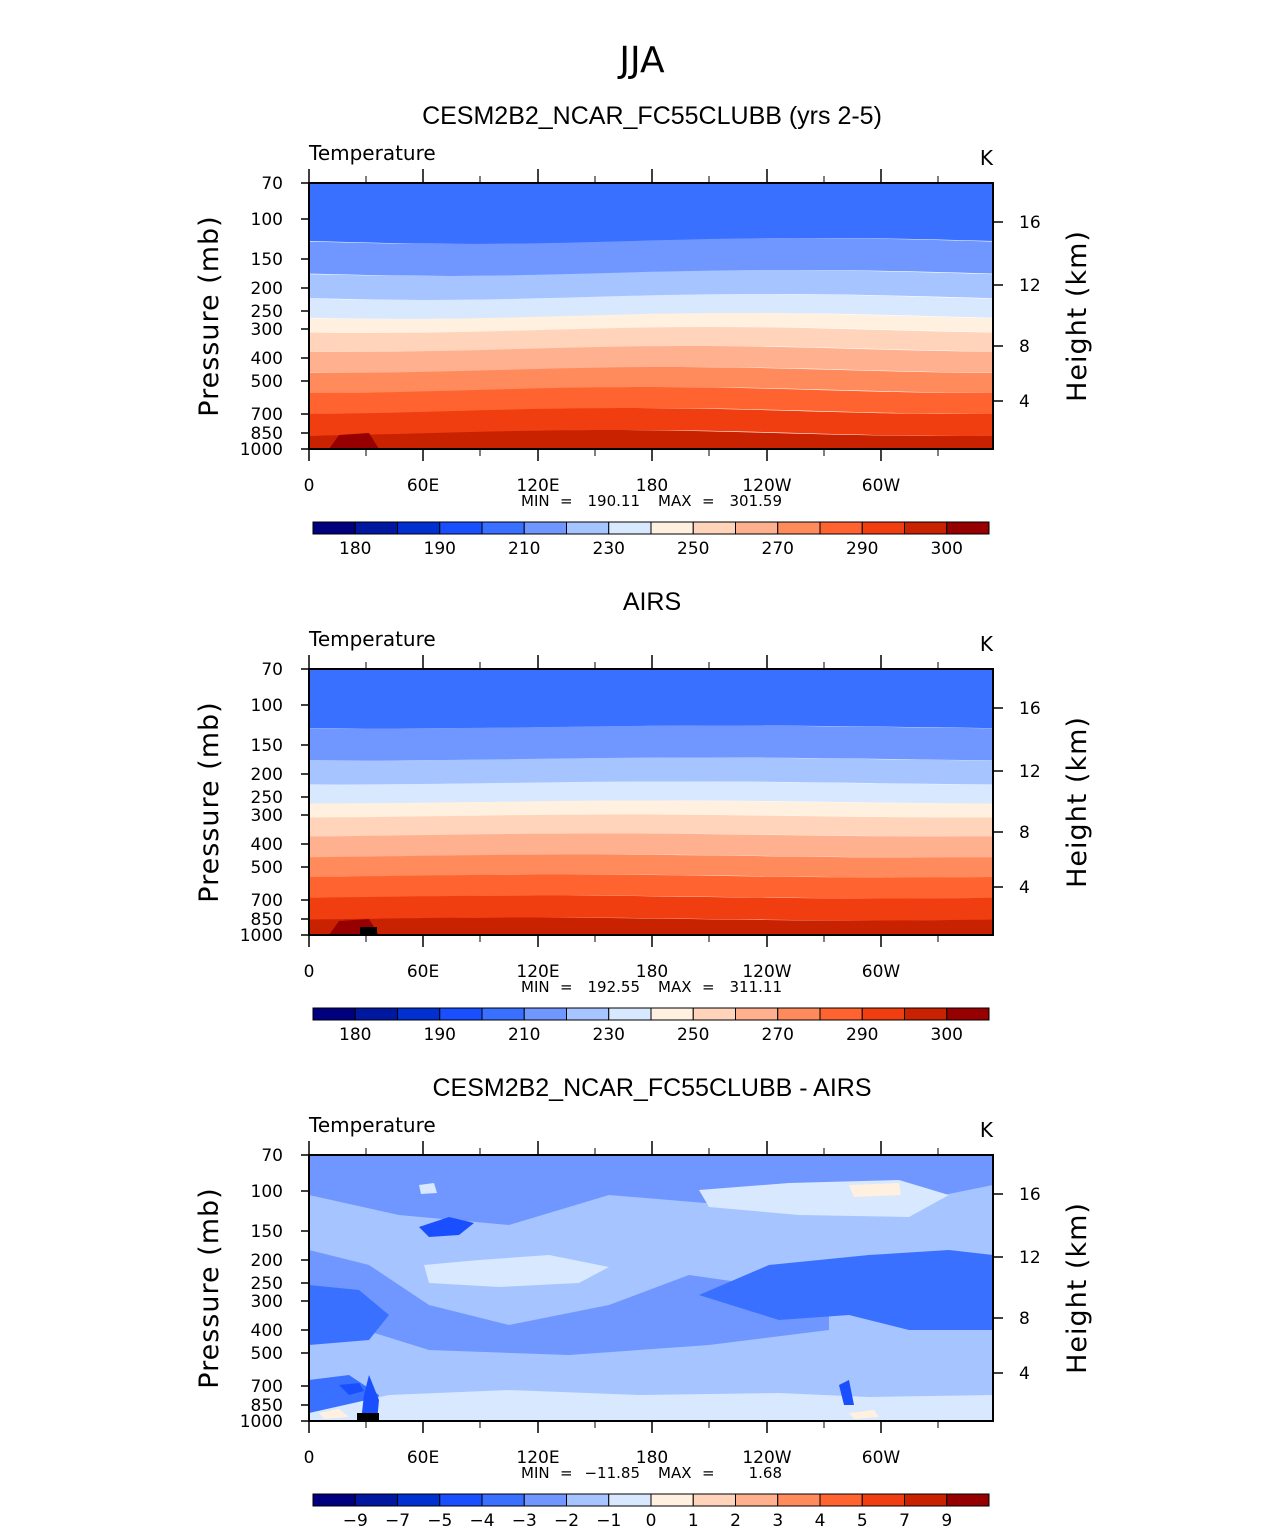 The width and height of the screenshot is (1285, 1531). I want to click on y-tick-label: 400, so click(267, 845).